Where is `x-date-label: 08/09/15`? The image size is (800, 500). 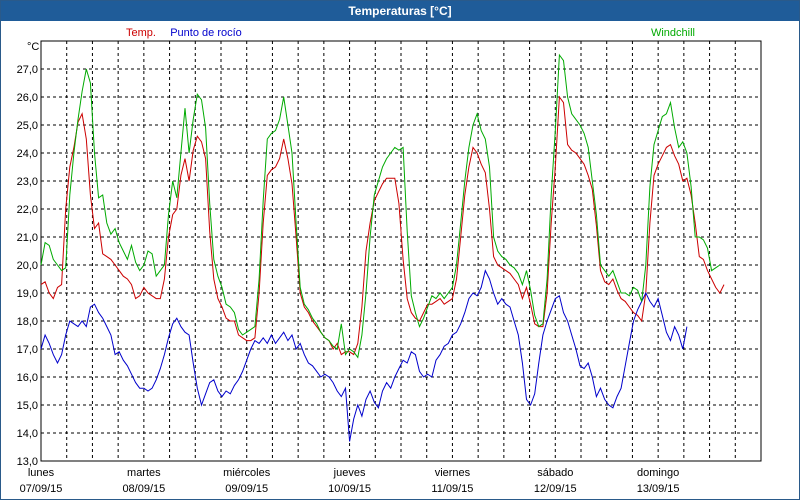 x-date-label: 08/09/15 is located at coordinates (143, 489).